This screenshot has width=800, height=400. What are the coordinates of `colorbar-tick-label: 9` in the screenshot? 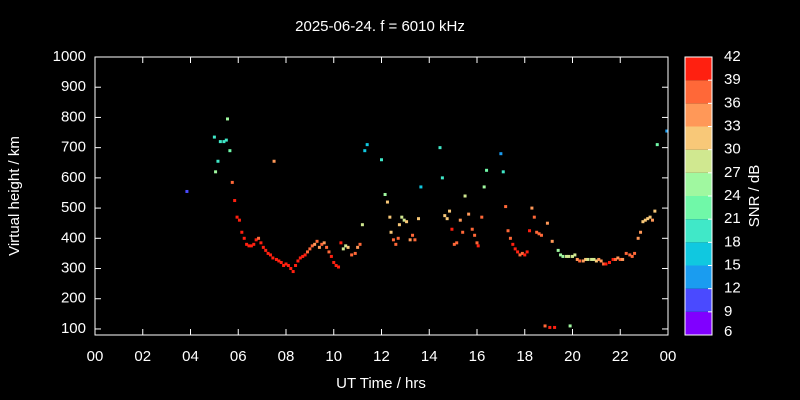 It's located at (728, 311).